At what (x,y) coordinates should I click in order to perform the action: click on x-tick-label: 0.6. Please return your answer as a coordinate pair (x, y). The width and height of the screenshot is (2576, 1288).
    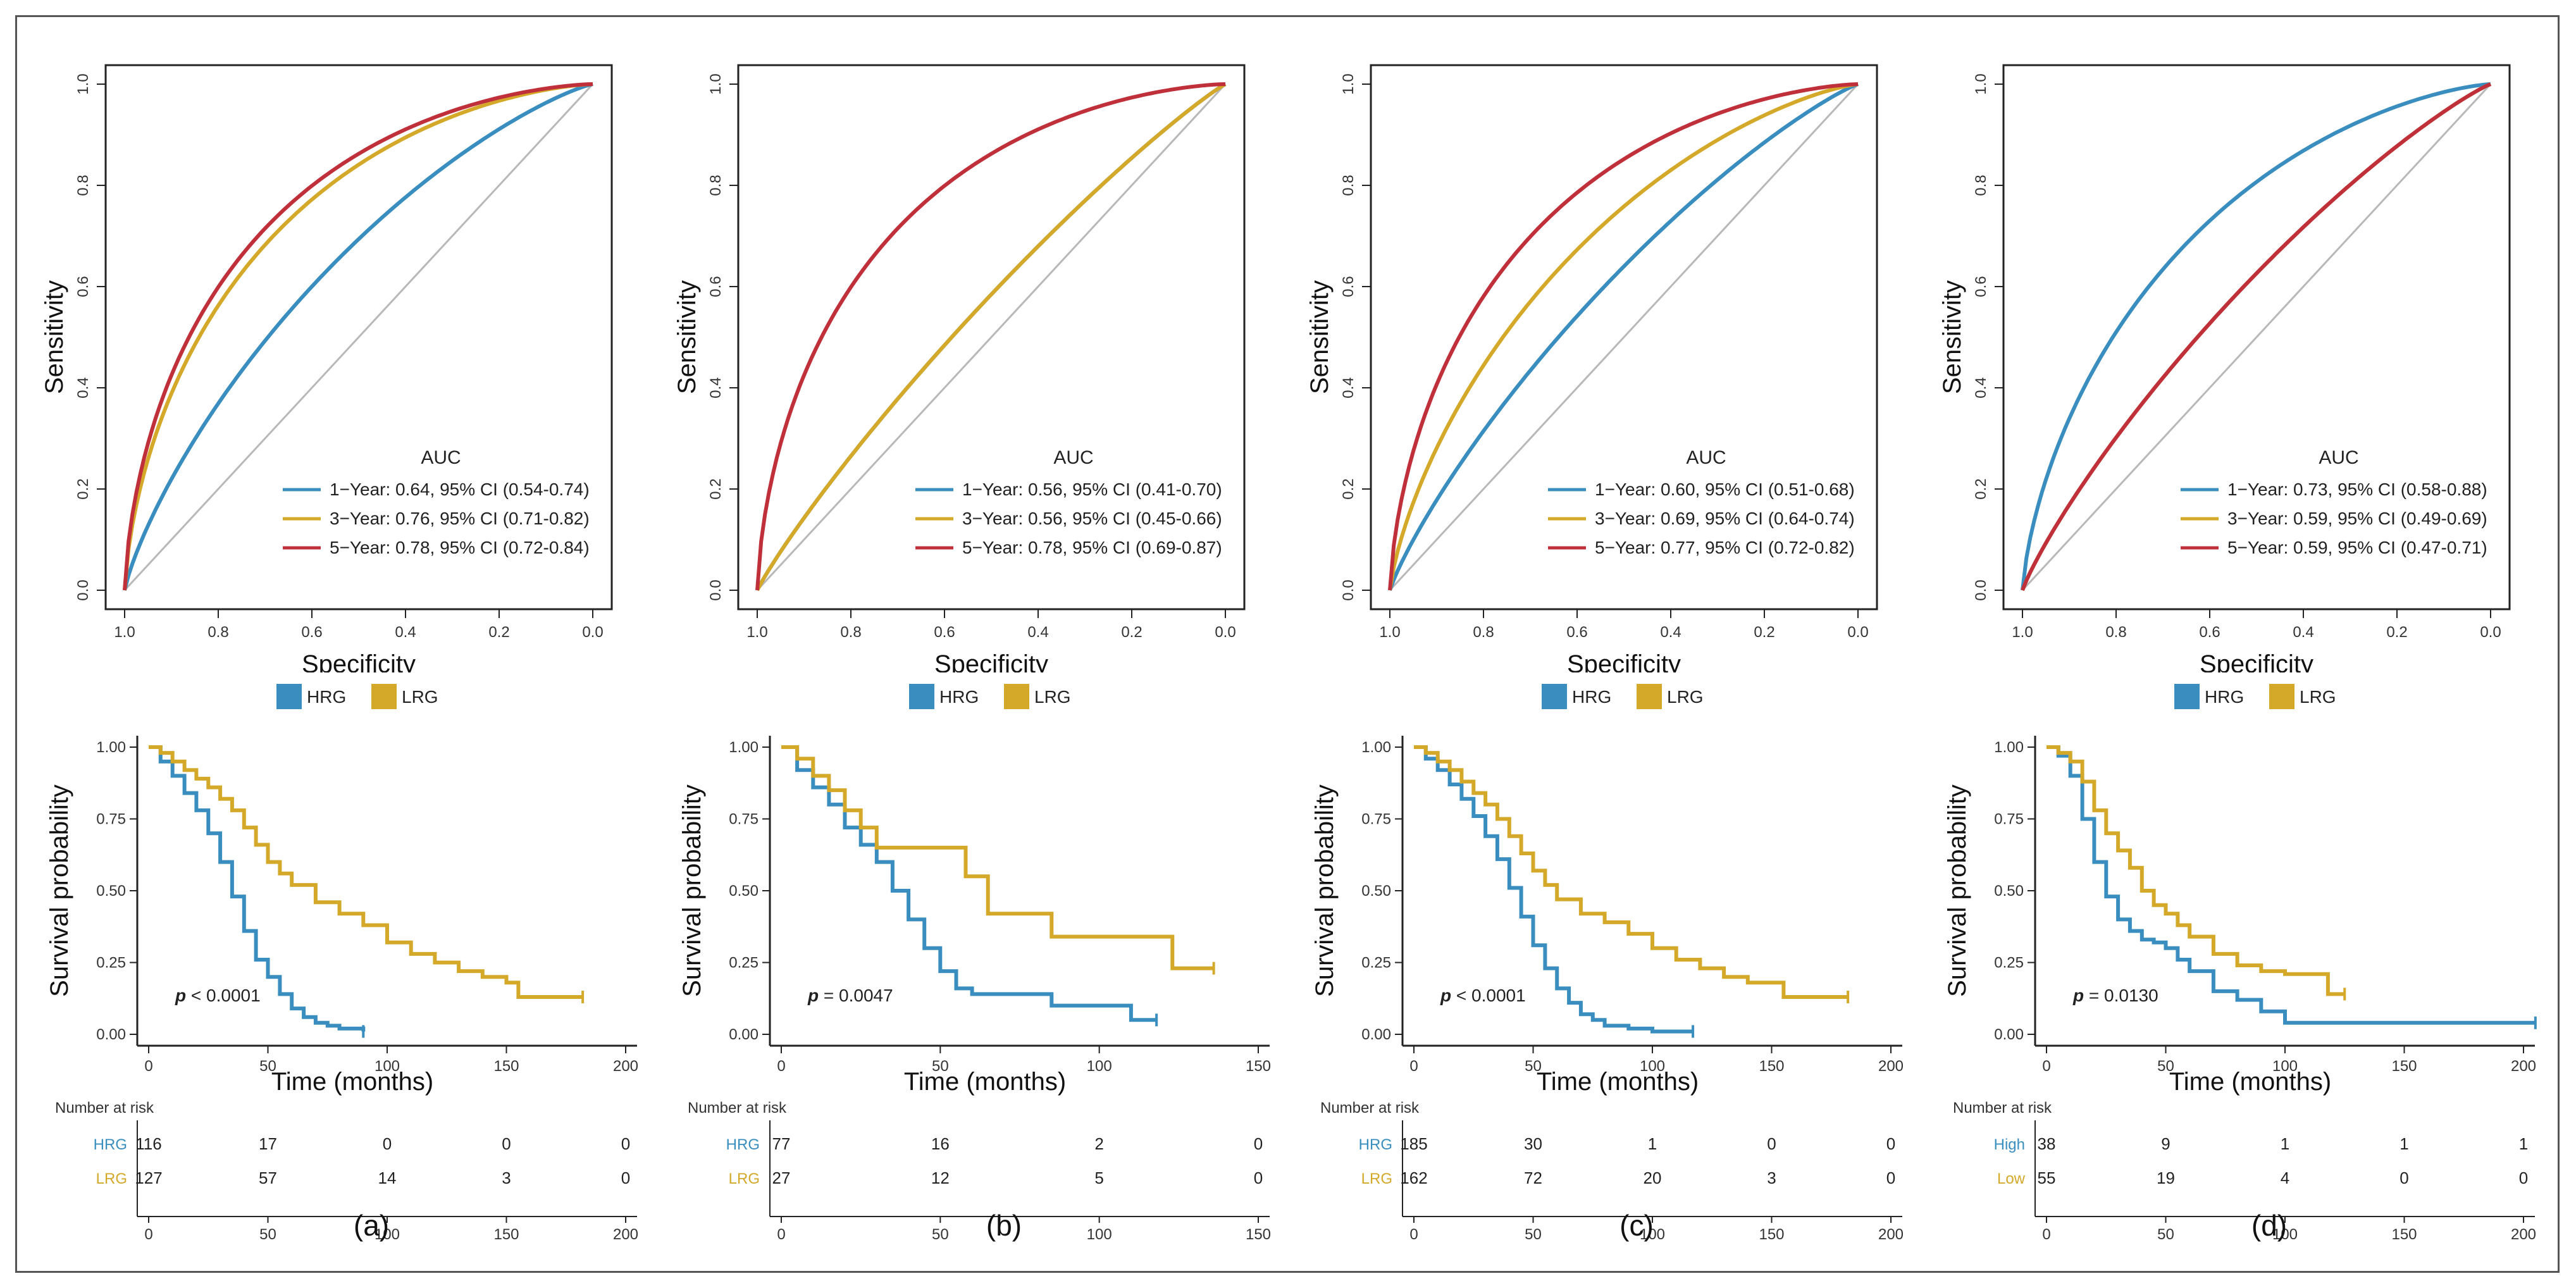
    Looking at the image, I should click on (312, 632).